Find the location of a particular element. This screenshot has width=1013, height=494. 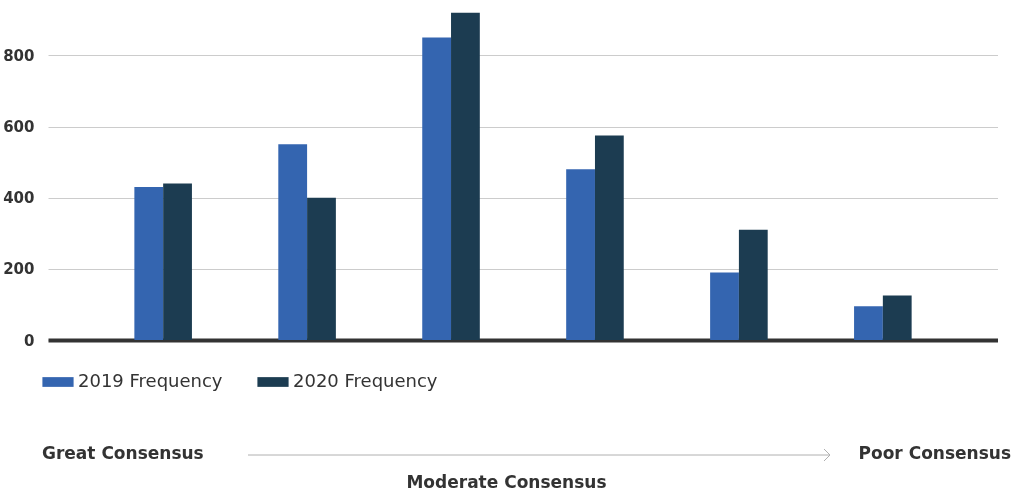

y-tick-label: 600 is located at coordinates (19, 127).